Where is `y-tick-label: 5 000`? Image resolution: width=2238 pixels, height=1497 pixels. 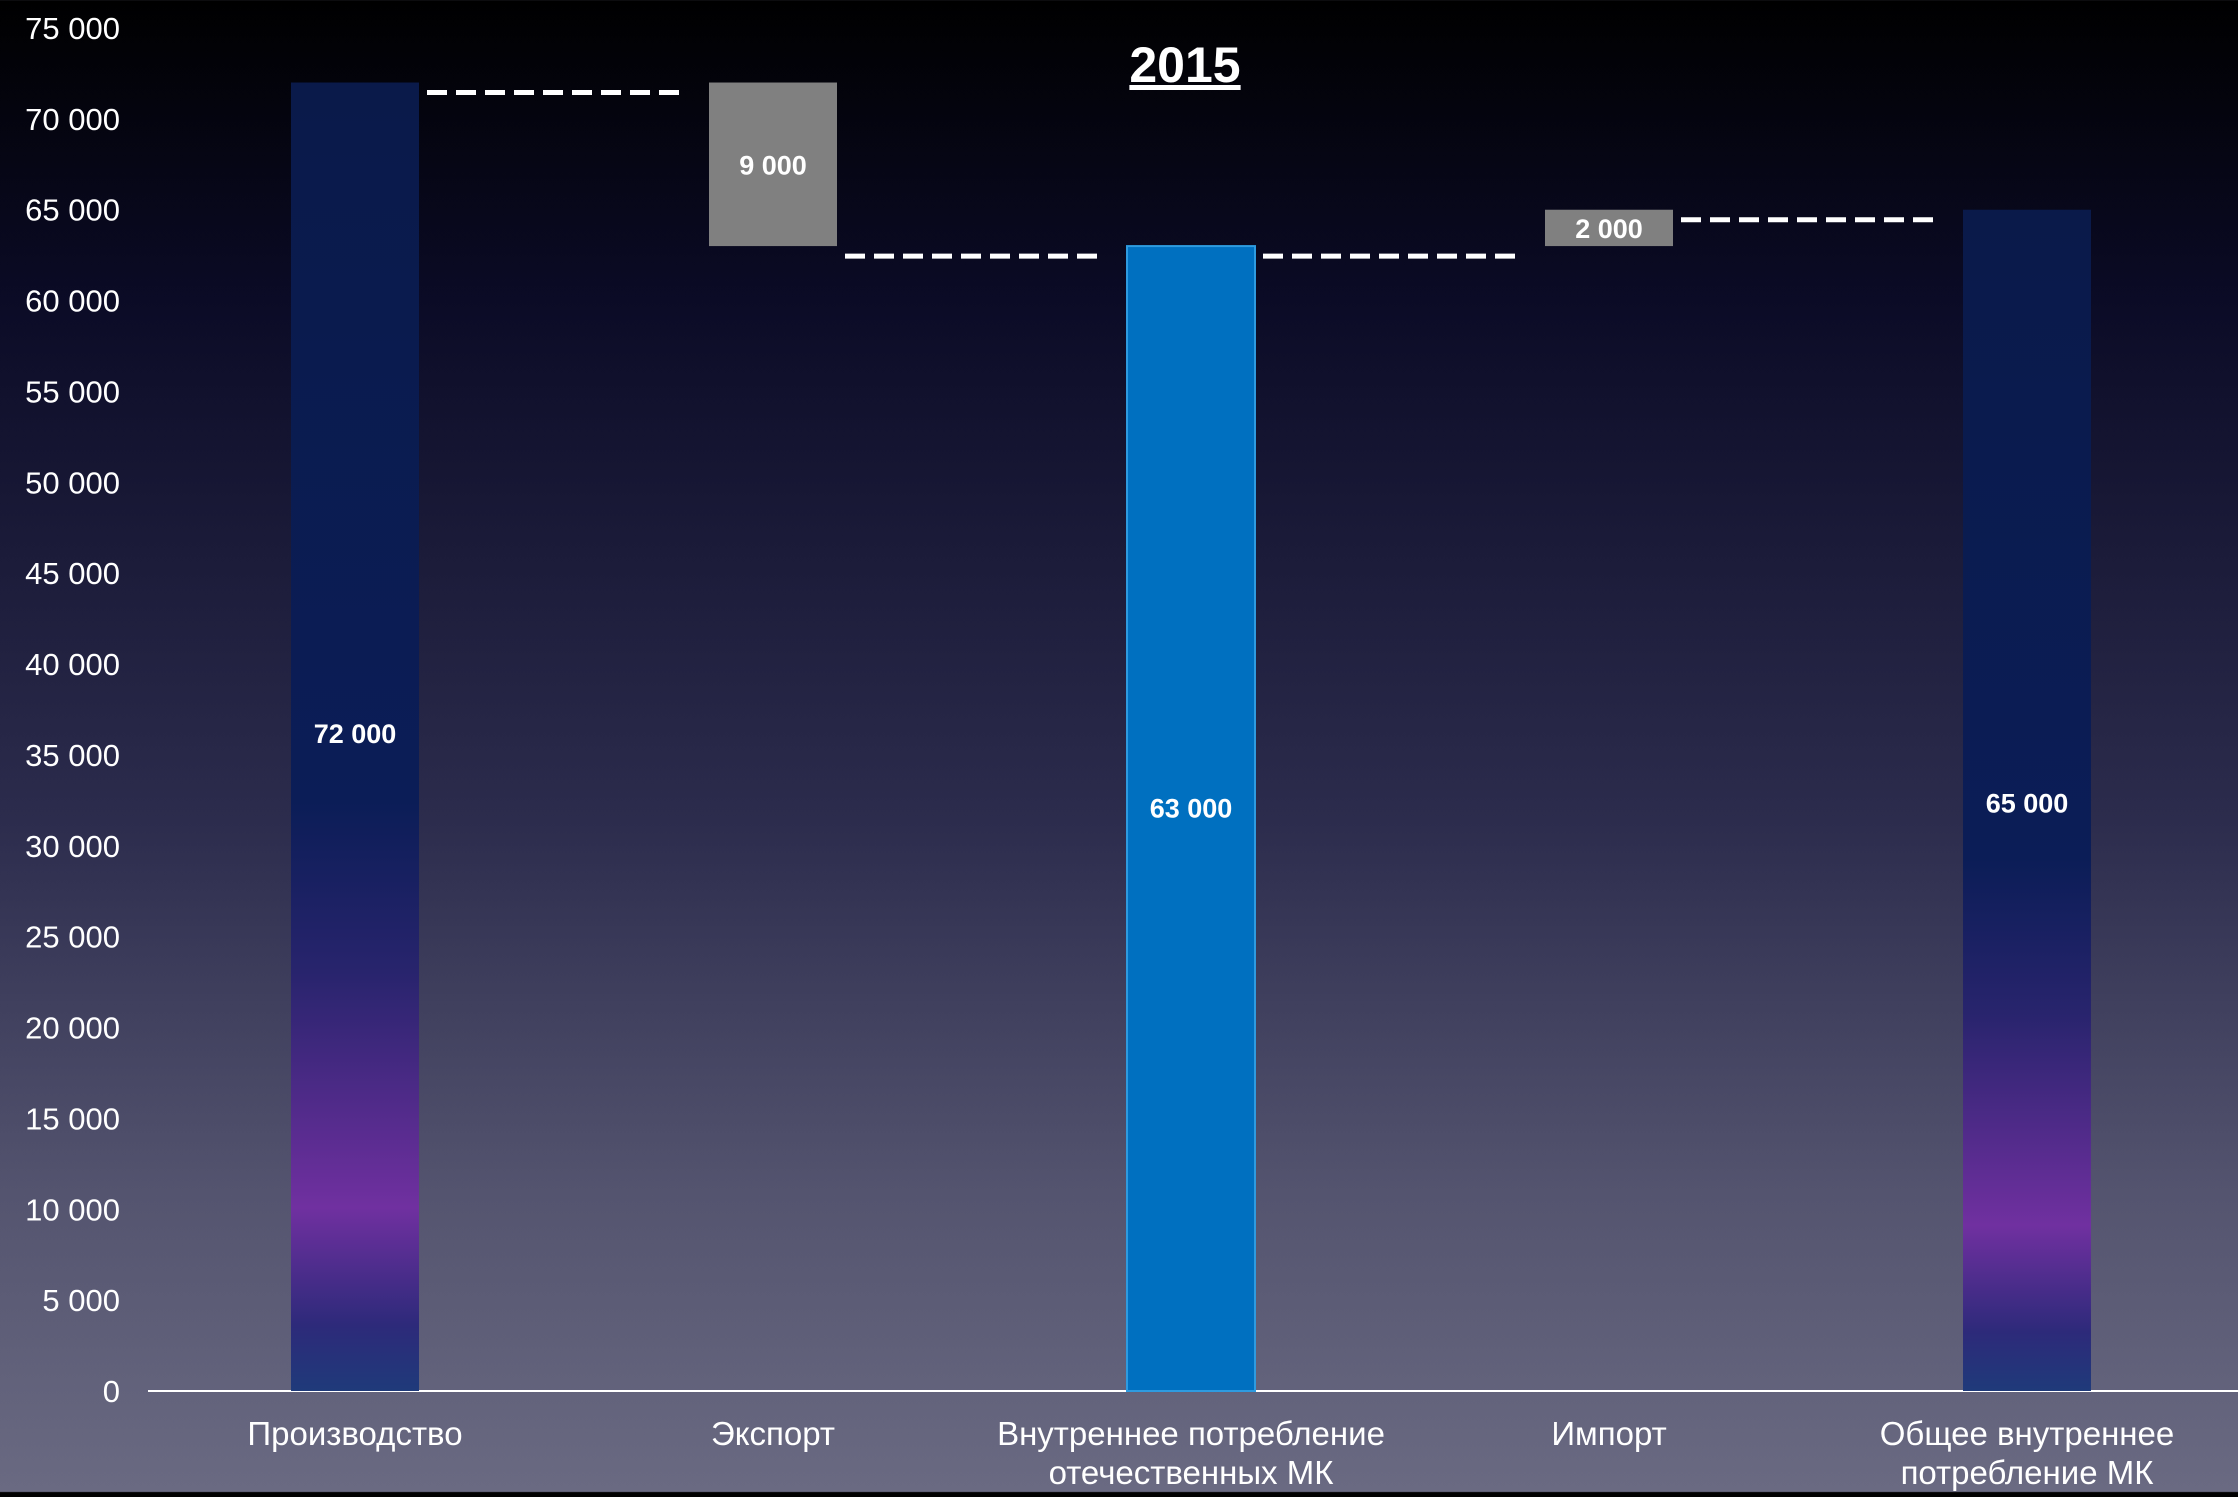 y-tick-label: 5 000 is located at coordinates (81, 1300).